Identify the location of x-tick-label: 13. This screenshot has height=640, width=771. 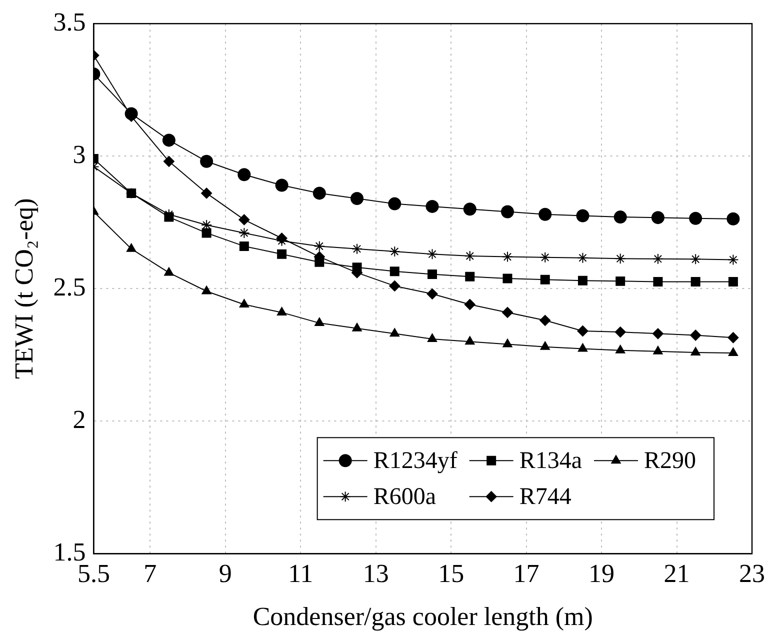
(375, 573).